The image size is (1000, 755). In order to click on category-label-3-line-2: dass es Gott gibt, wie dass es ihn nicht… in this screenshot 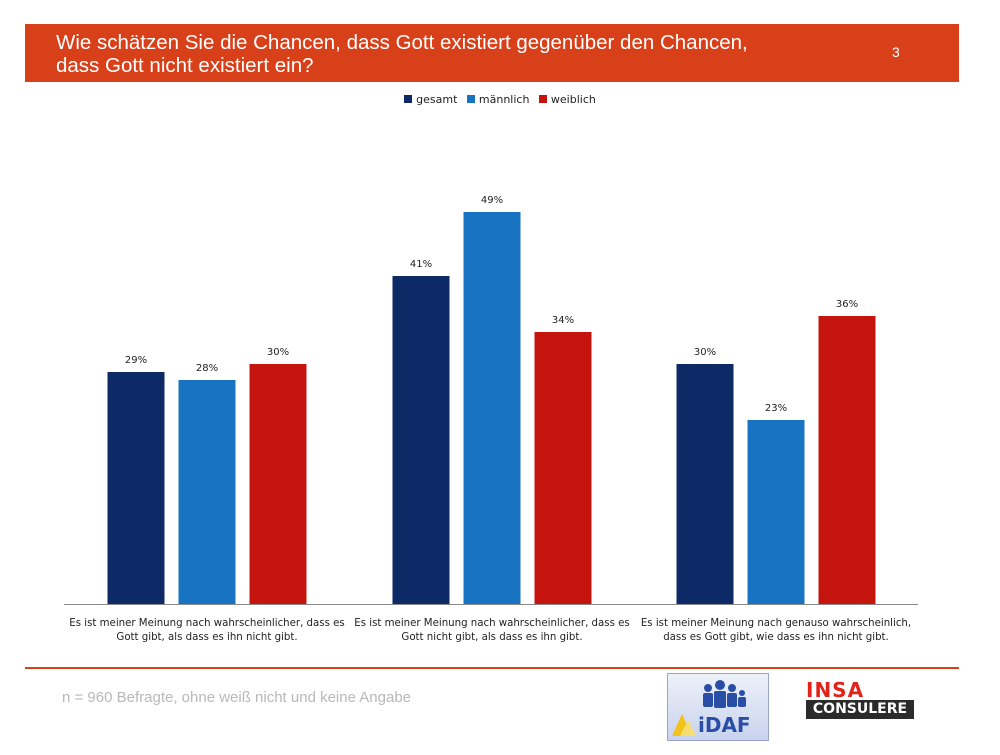, I will do `click(776, 637)`.